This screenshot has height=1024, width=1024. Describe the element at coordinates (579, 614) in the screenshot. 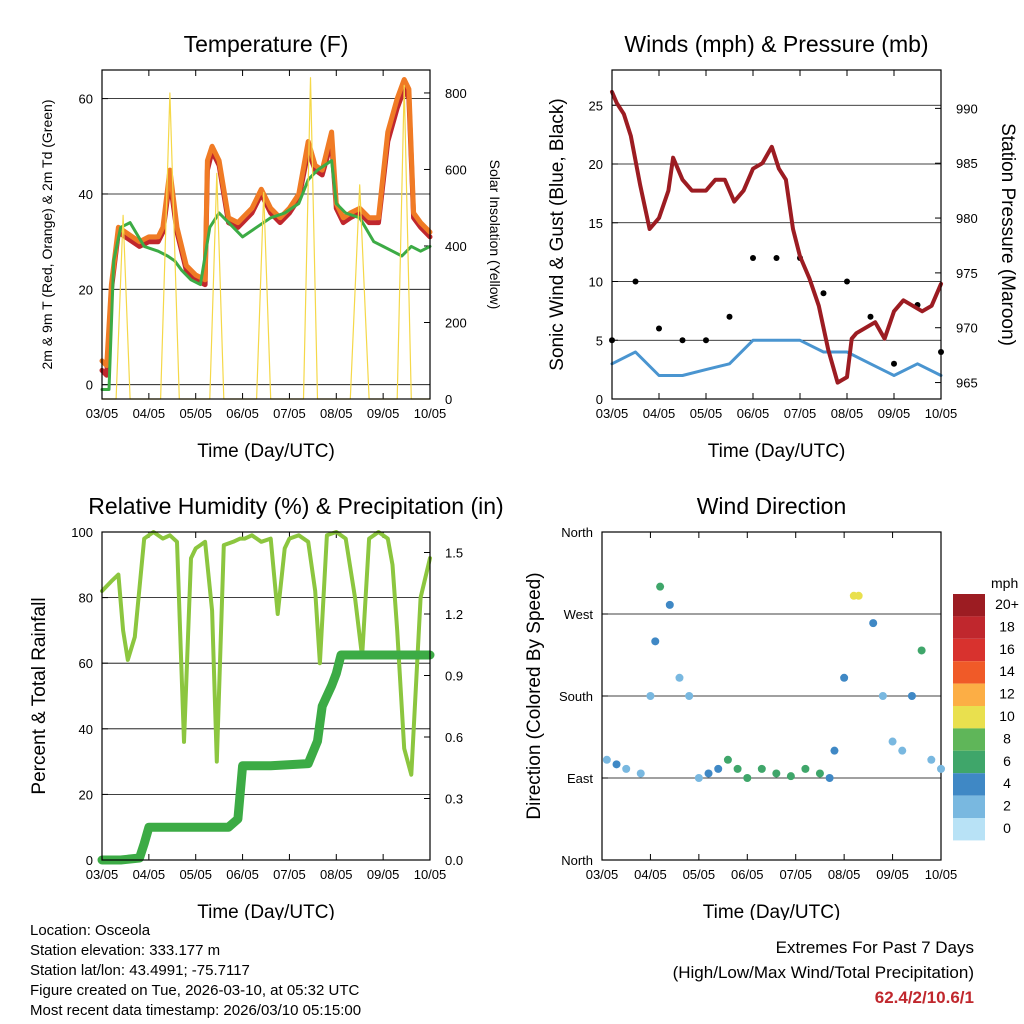

I see `y-tick-label: West` at that location.